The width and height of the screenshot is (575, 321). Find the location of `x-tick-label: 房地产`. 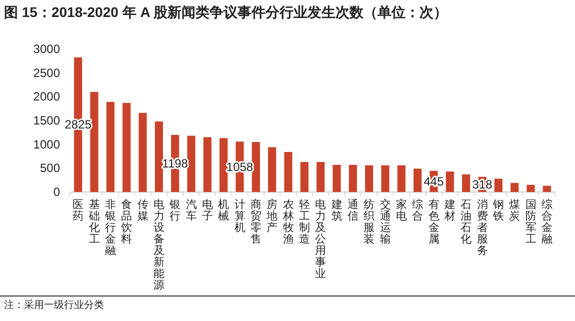

x-tick-label: 房地产 is located at coordinates (272, 216).